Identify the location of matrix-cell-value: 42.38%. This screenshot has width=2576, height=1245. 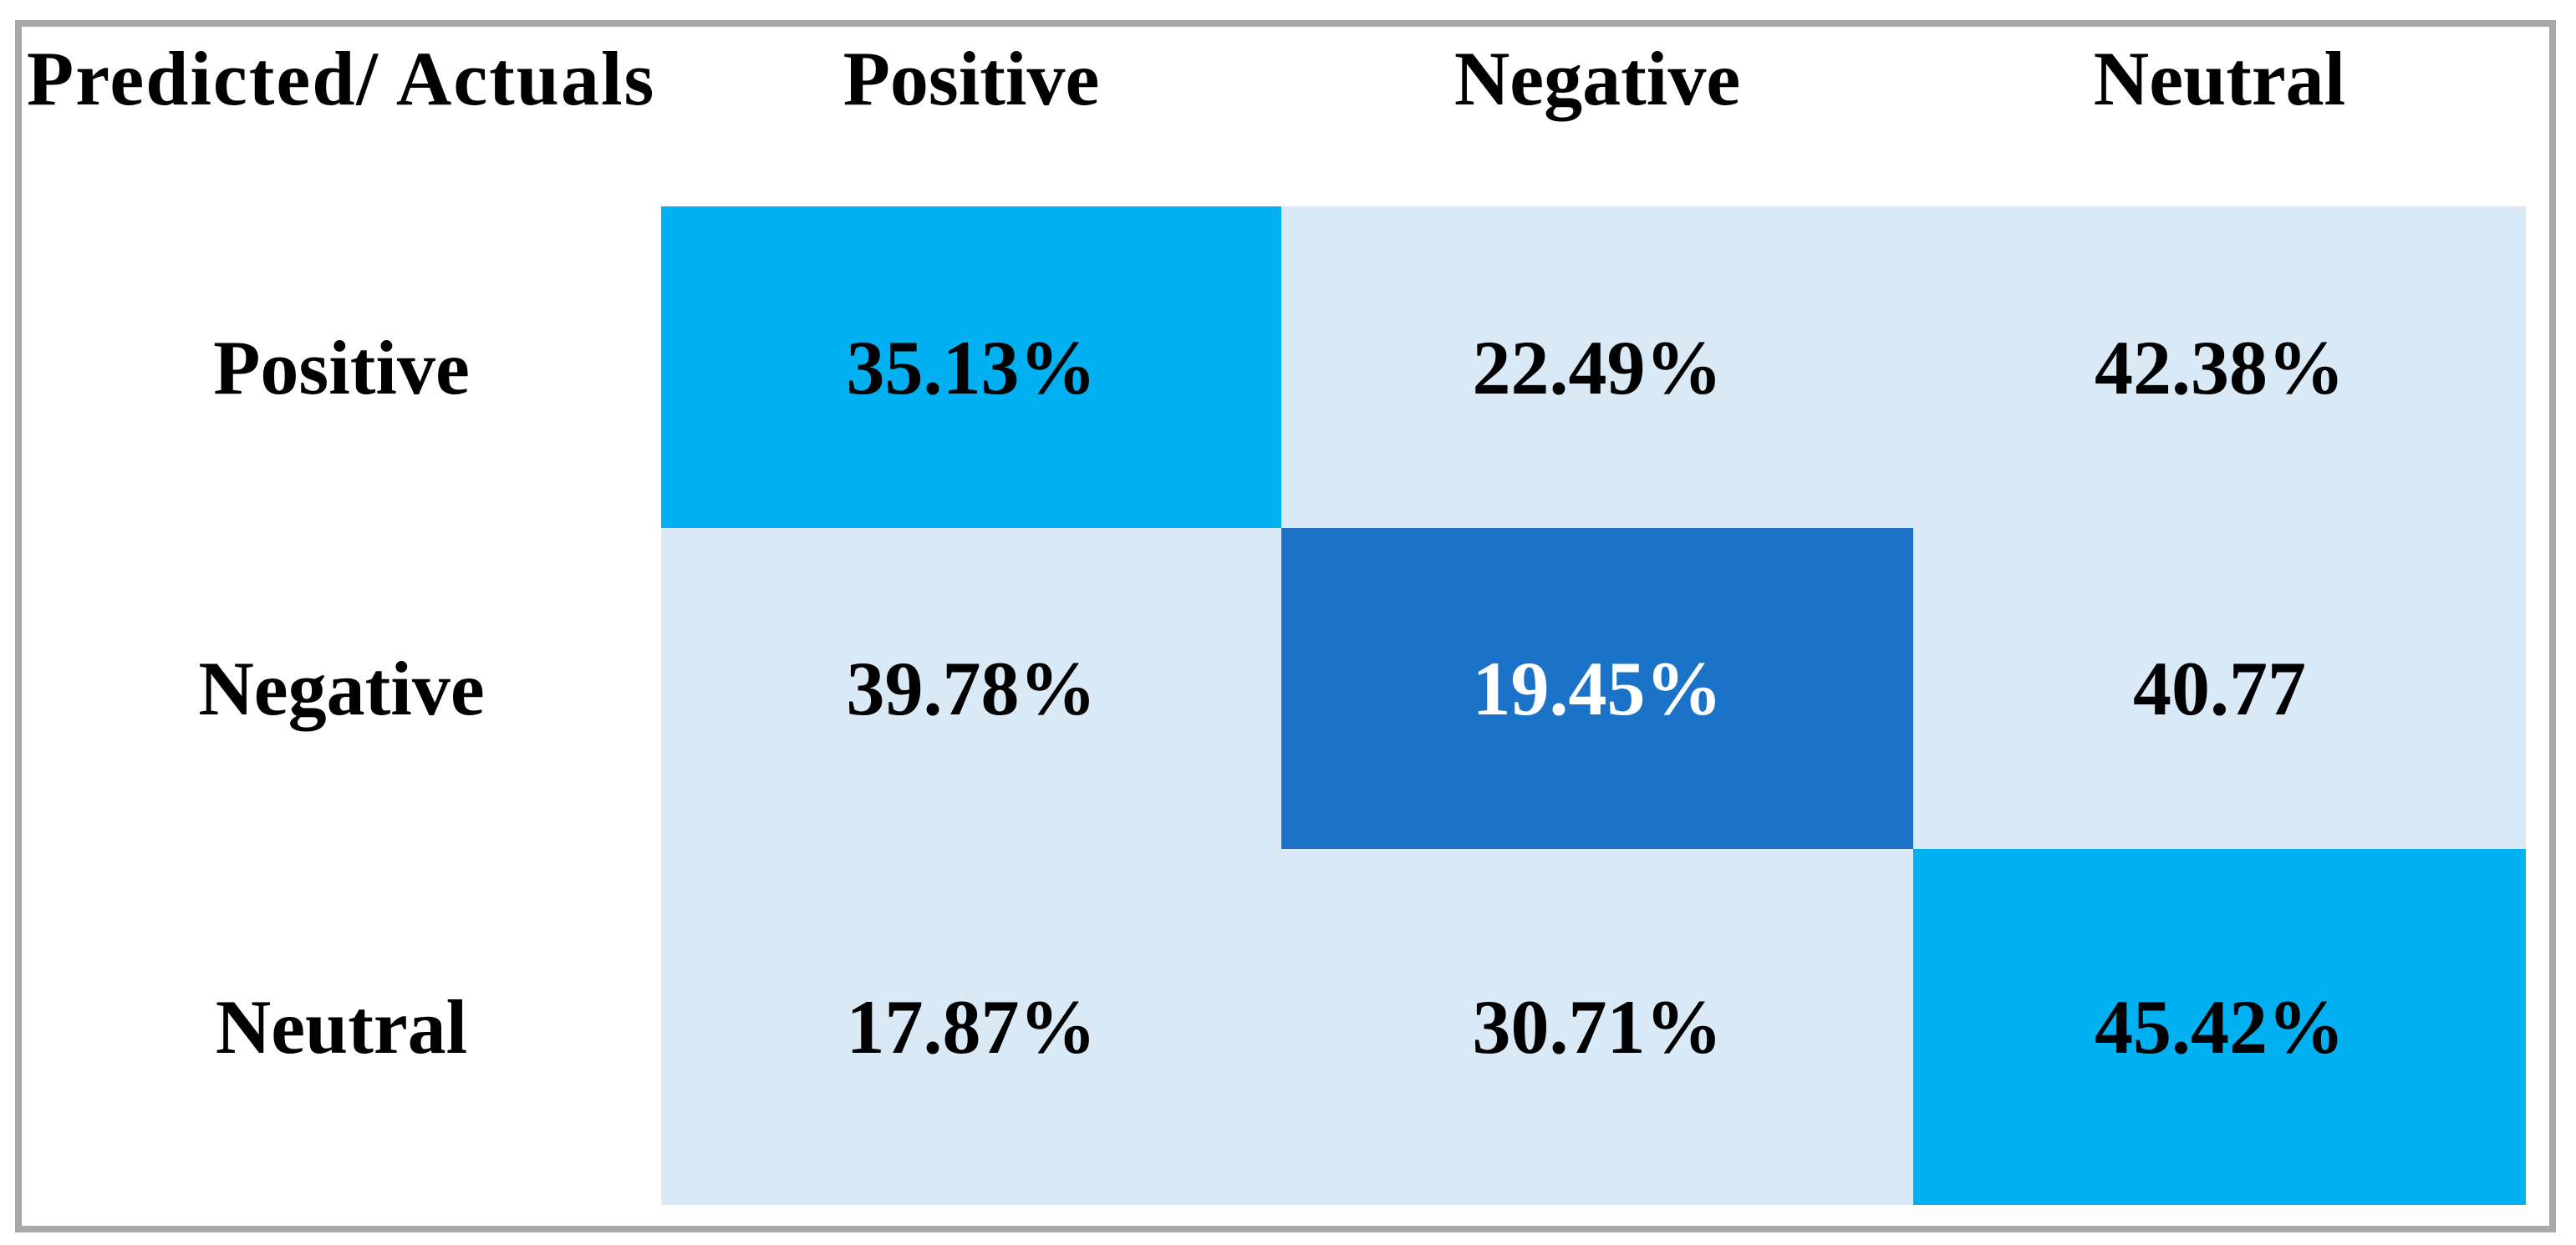
(2219, 367).